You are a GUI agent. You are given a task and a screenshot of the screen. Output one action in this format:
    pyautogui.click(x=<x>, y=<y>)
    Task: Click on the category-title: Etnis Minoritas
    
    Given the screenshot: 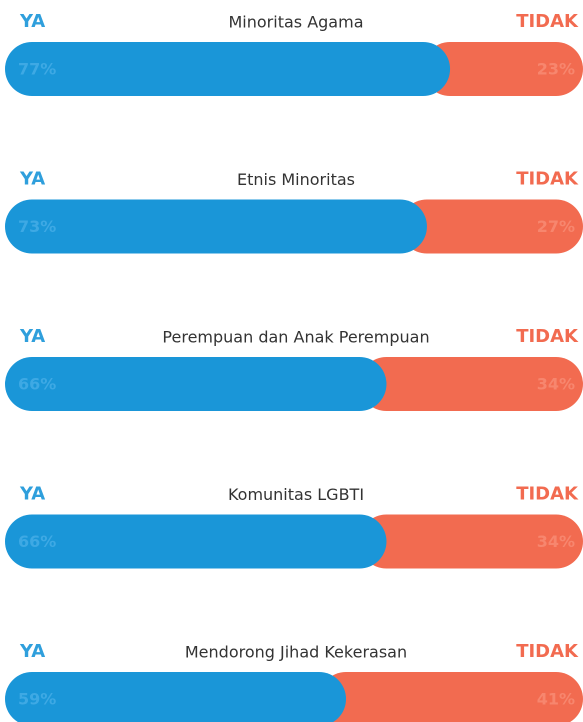 What is the action you would take?
    pyautogui.click(x=296, y=179)
    